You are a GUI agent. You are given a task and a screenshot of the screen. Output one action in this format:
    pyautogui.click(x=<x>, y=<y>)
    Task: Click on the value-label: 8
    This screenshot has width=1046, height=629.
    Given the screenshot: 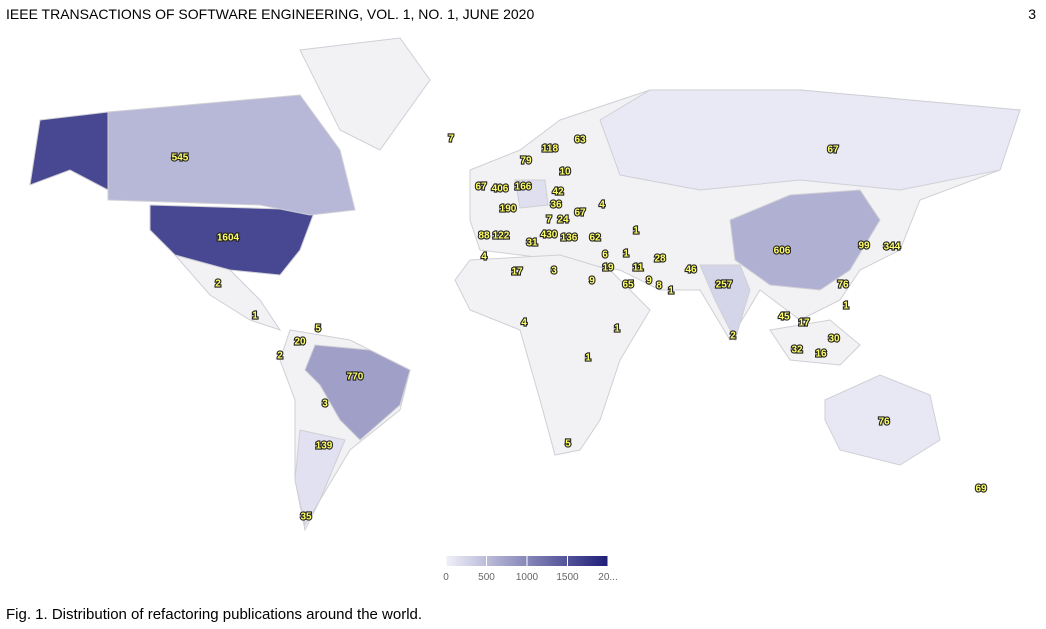 What is the action you would take?
    pyautogui.click(x=659, y=286)
    